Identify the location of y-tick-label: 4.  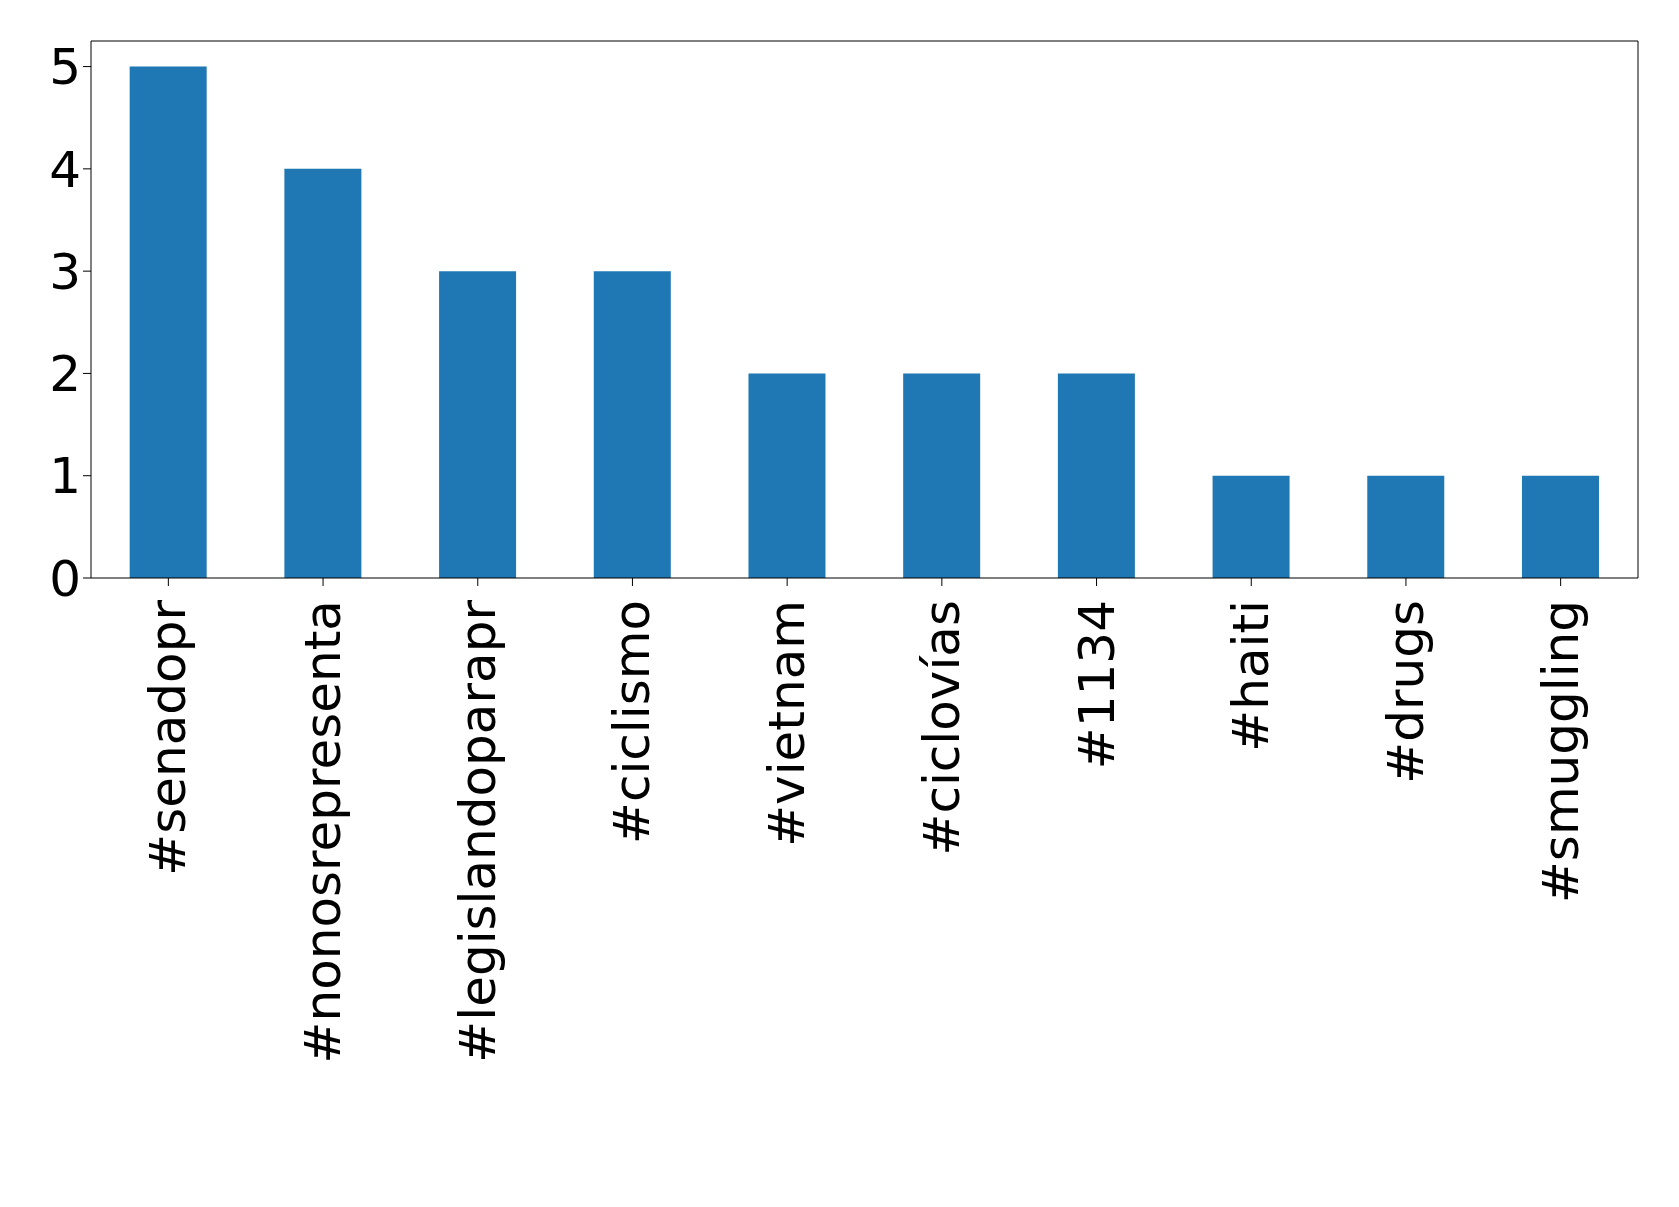
(65, 169).